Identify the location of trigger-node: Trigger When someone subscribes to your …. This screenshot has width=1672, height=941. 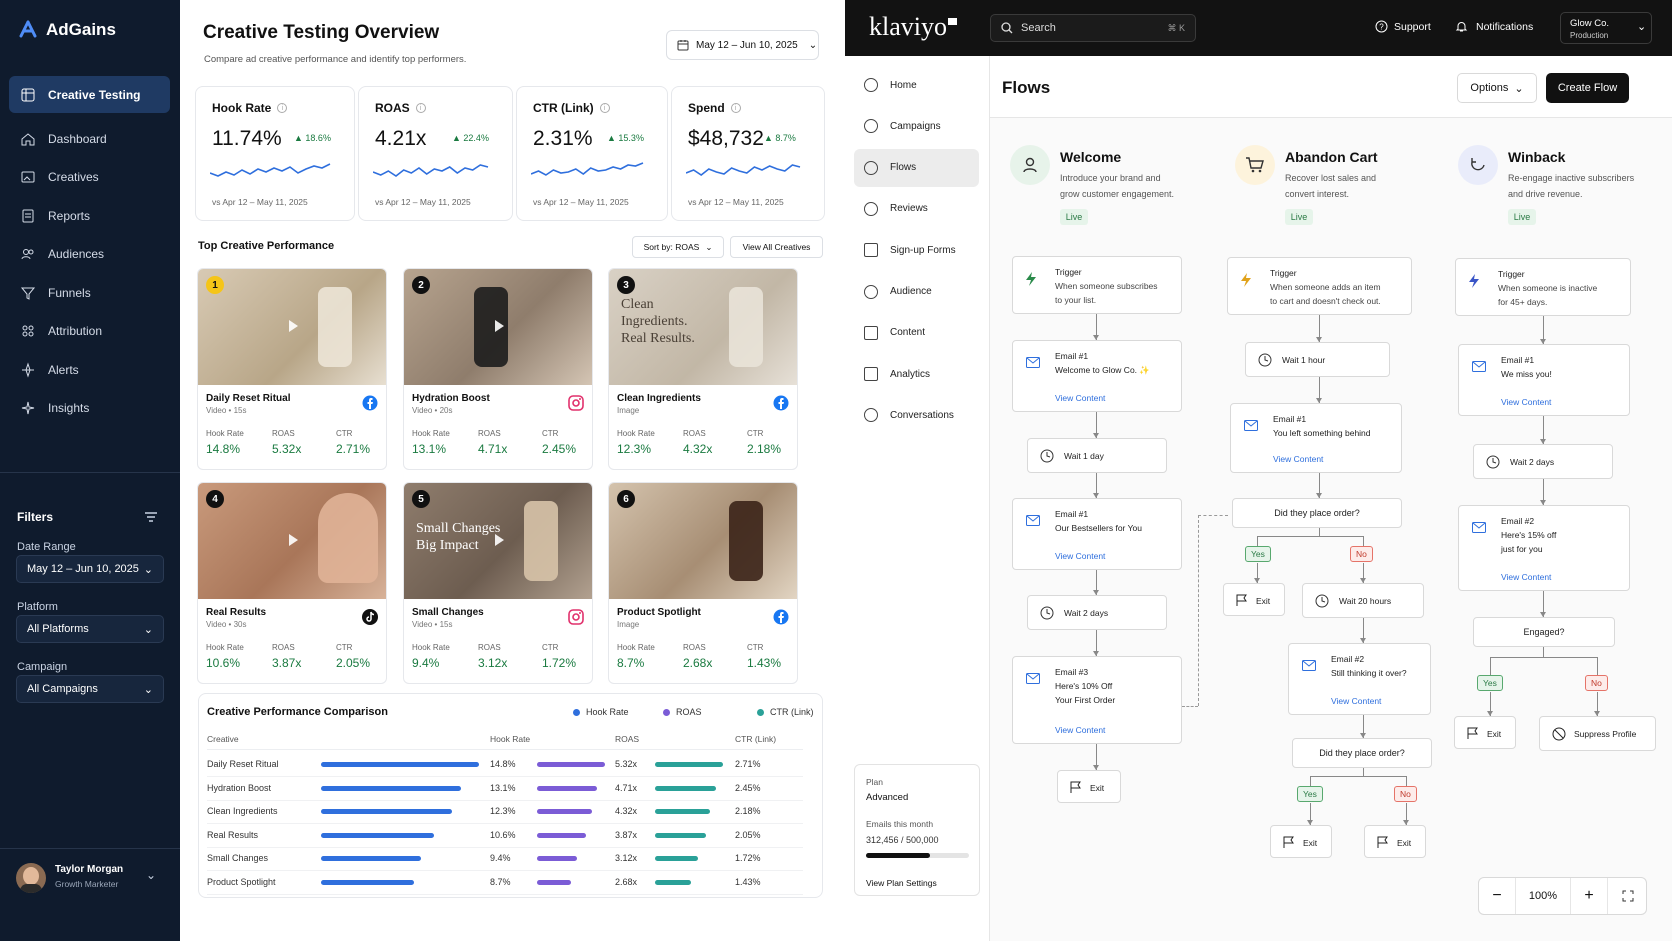
(1097, 285).